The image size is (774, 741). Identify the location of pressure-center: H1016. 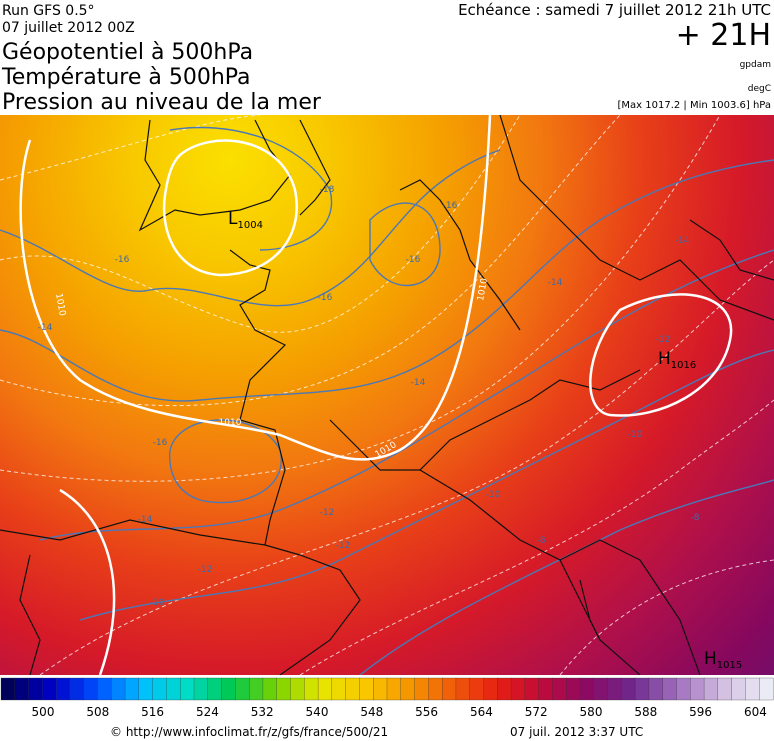
(677, 360).